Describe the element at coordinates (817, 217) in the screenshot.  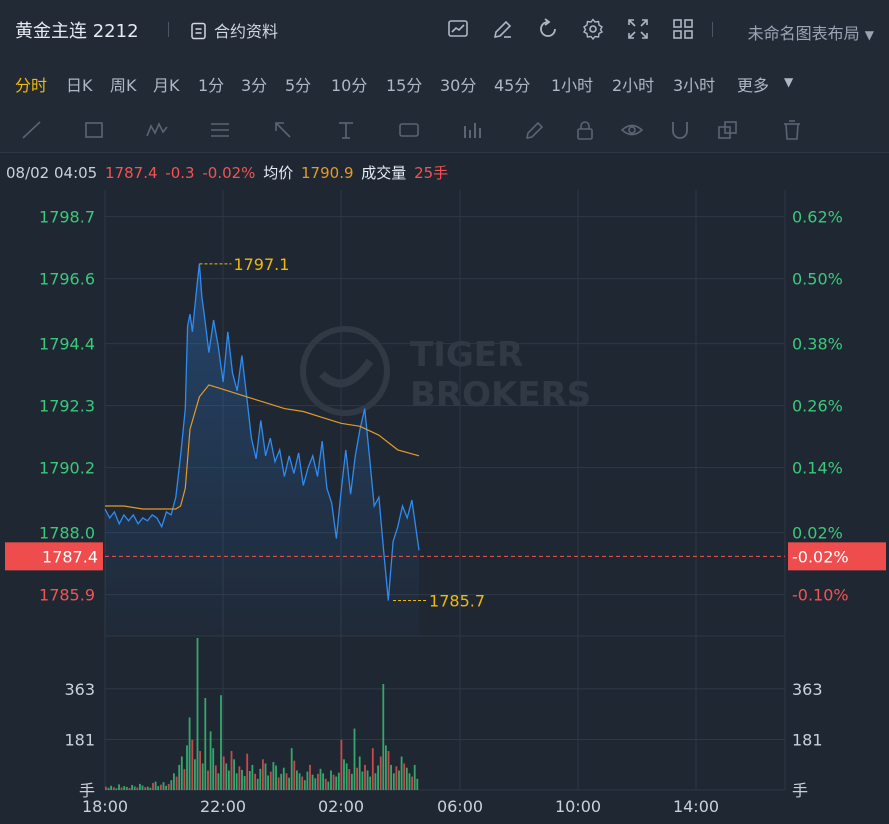
I see `pct-tick-label: 0.62%` at that location.